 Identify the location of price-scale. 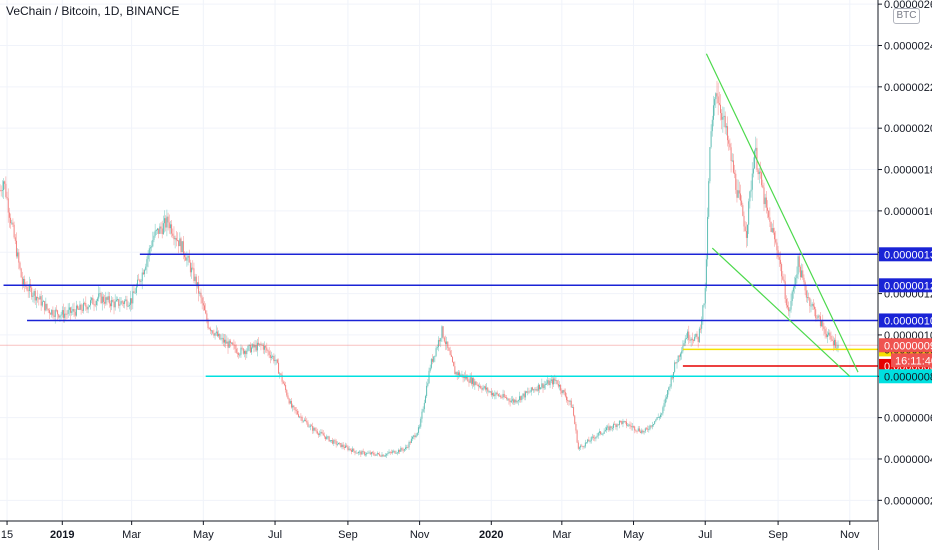
(905, 275).